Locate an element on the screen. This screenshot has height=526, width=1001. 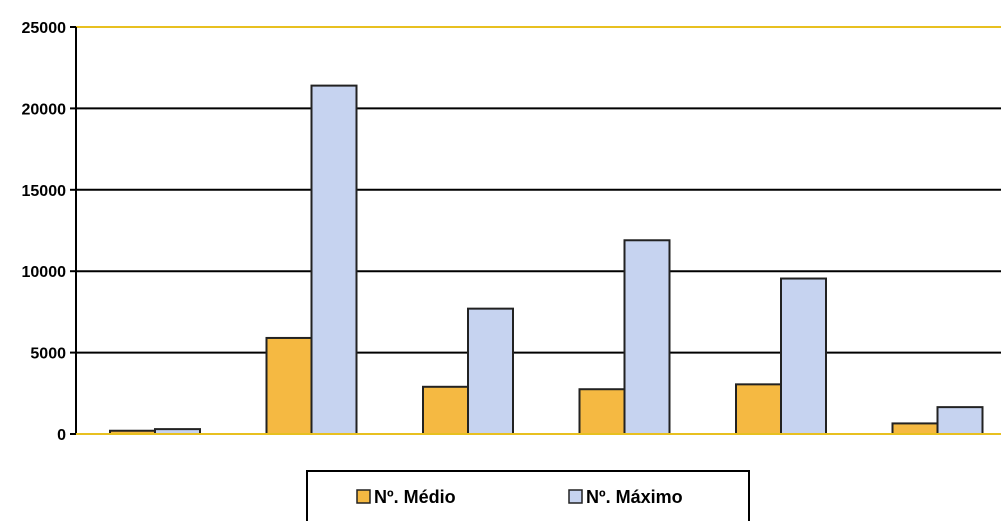
y-axis-ticks: 0 5000 10000 15000 20000 25000 is located at coordinates (49, 232).